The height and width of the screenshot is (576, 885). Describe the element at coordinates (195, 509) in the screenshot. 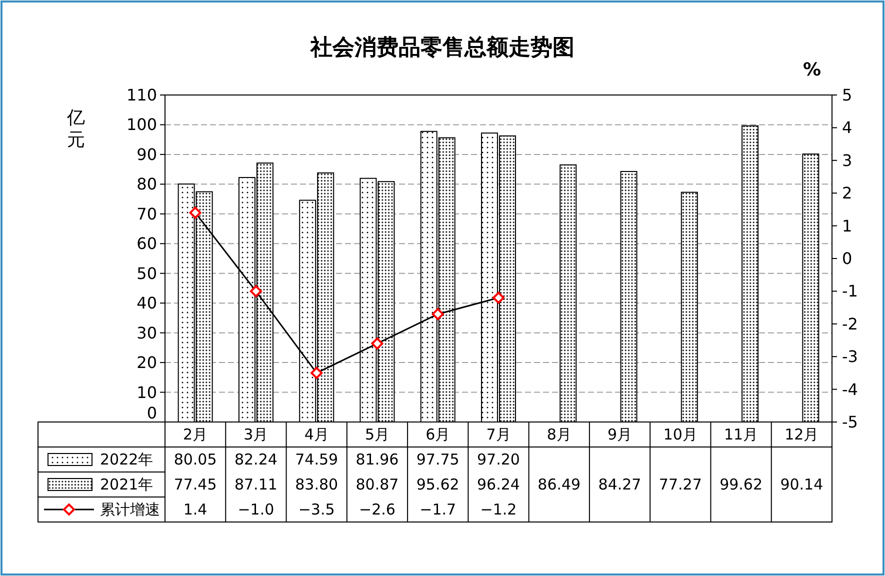

I see `data-label: 1.4` at that location.